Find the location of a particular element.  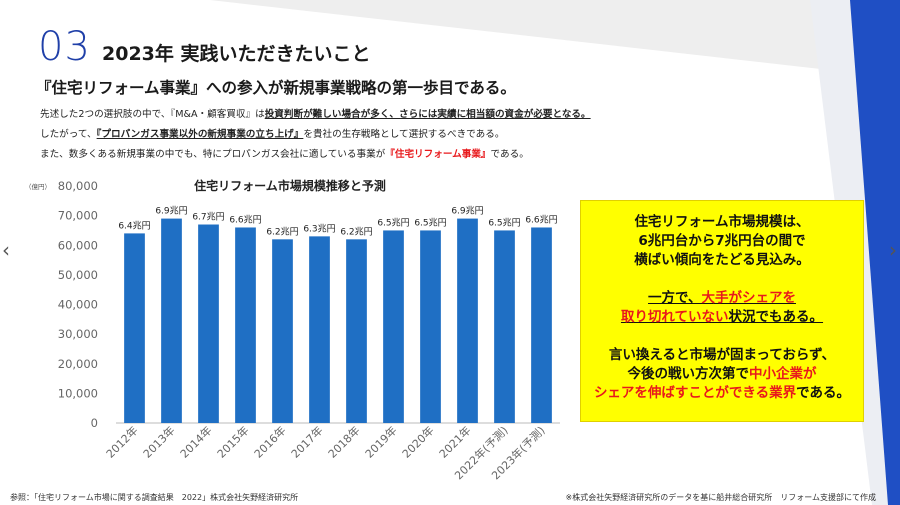

data-label: 6.7兆円 is located at coordinates (208, 217).